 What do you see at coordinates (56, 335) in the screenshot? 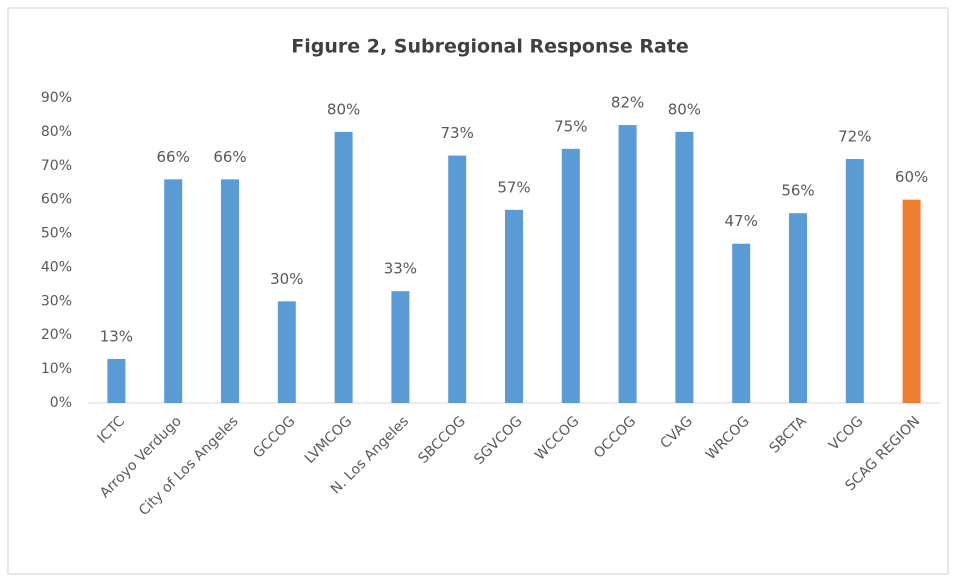
I see `y-tick-label: 20%` at bounding box center [56, 335].